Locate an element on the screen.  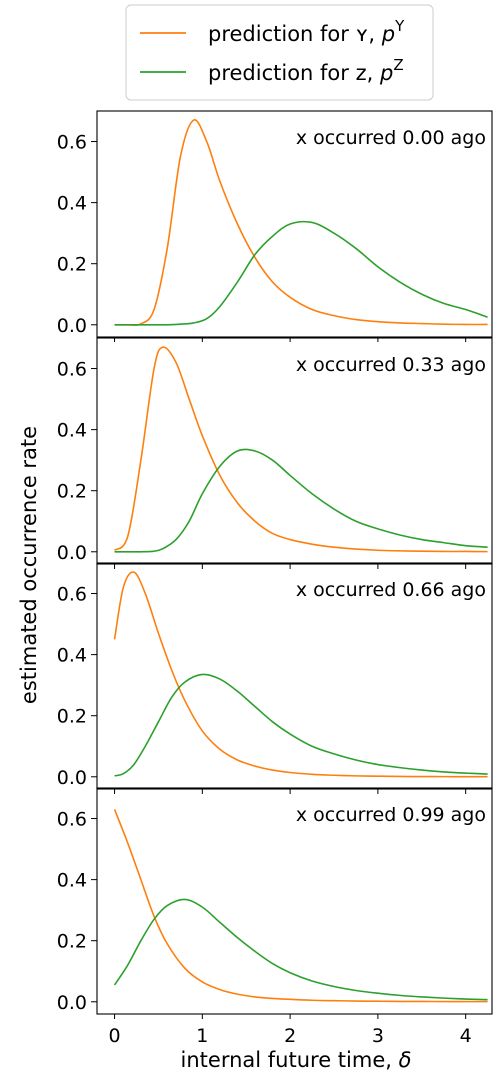
panel-annotation: x occurred 0.99 ago is located at coordinates (391, 815).